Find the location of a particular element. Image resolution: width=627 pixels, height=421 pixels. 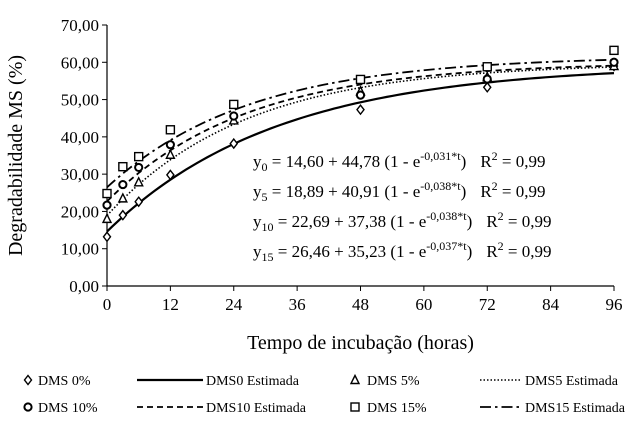

x-tick-label: 48 is located at coordinates (360, 304).